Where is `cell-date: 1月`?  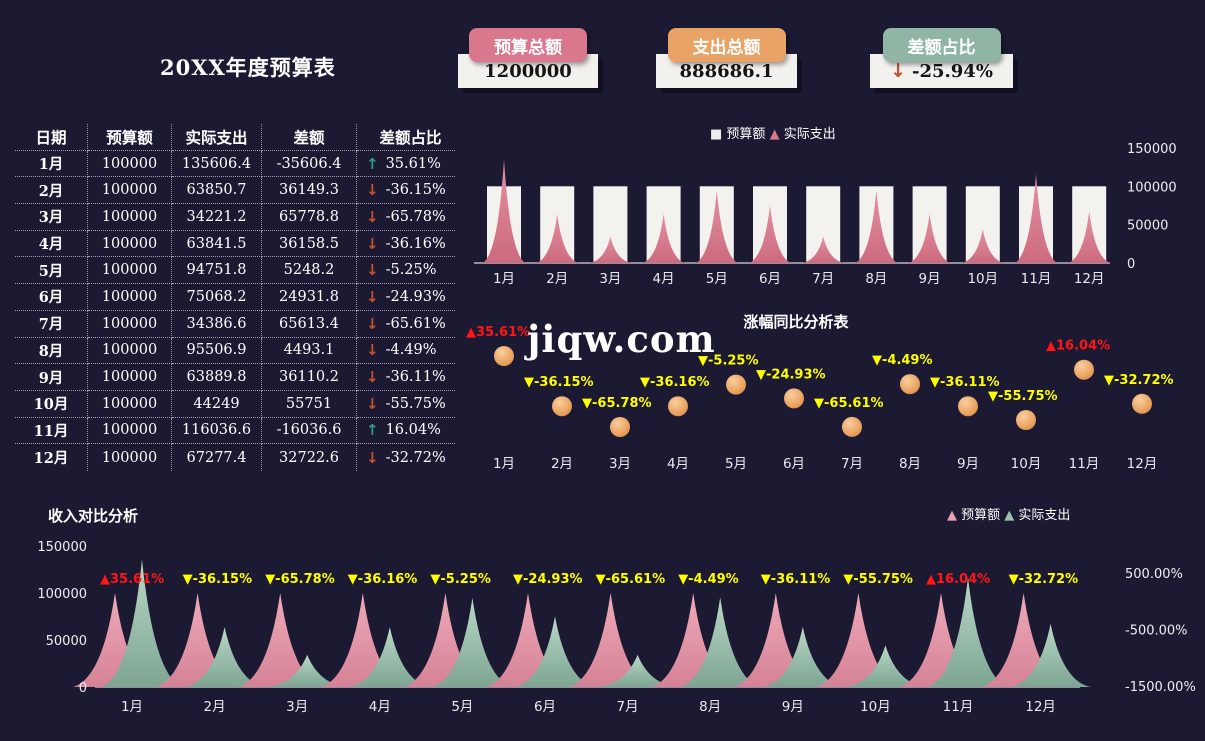 cell-date: 1月 is located at coordinates (51, 164).